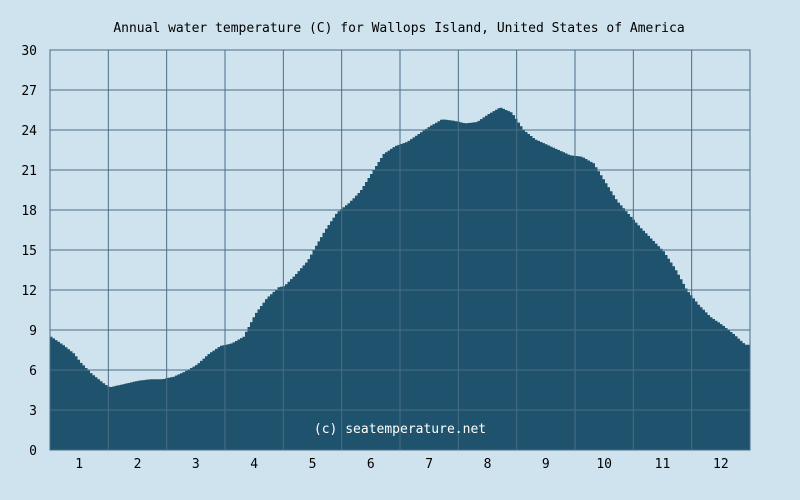  Describe the element at coordinates (29, 91) in the screenshot. I see `y-tick-label: 27` at that location.